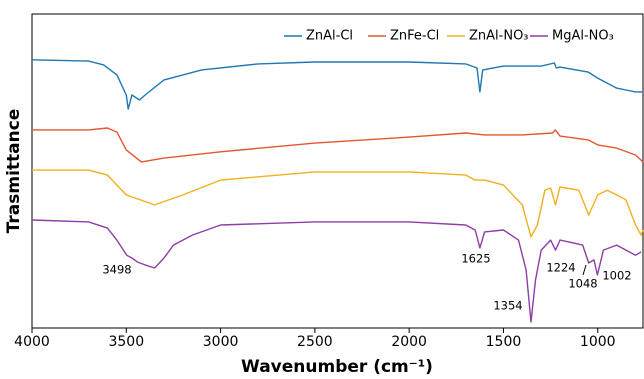 Image resolution: width=644 pixels, height=379 pixels. Describe the element at coordinates (475, 259) in the screenshot. I see `peak-annotation: 1625` at that location.